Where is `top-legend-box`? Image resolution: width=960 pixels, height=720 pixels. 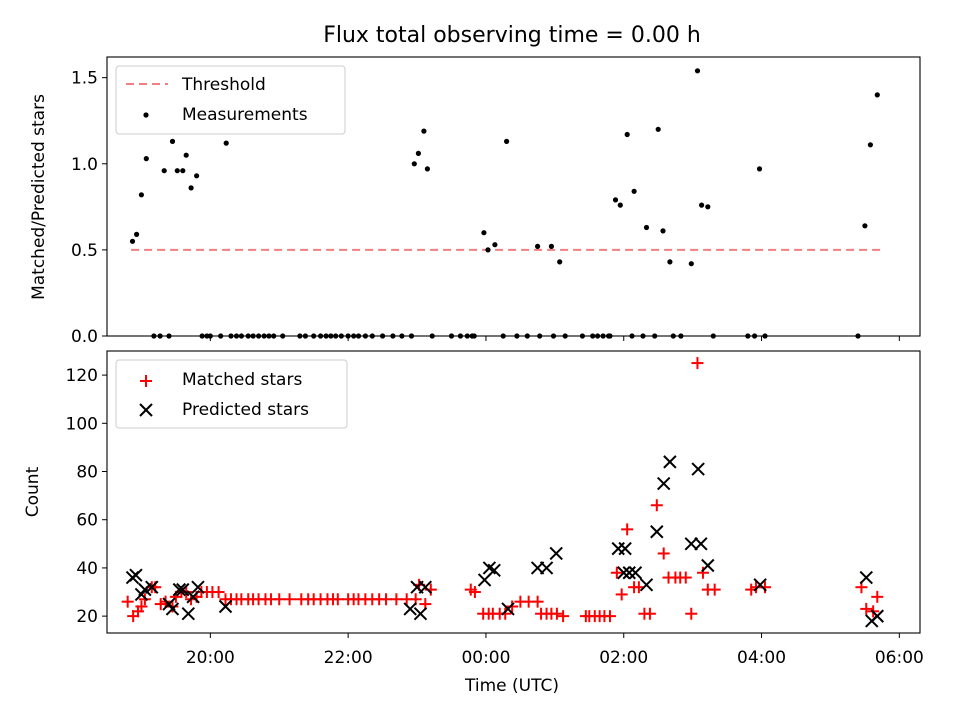
top-legend-box is located at coordinates (230, 100).